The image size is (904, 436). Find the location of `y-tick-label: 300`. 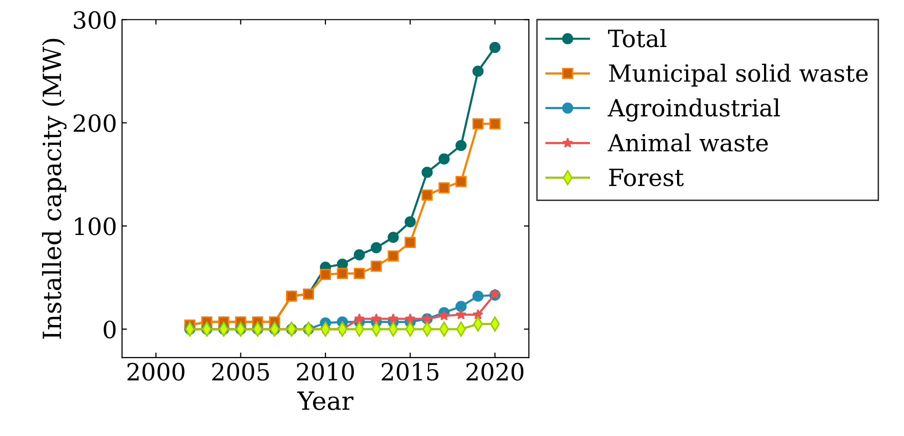

y-tick-label: 300 is located at coordinates (95, 20).